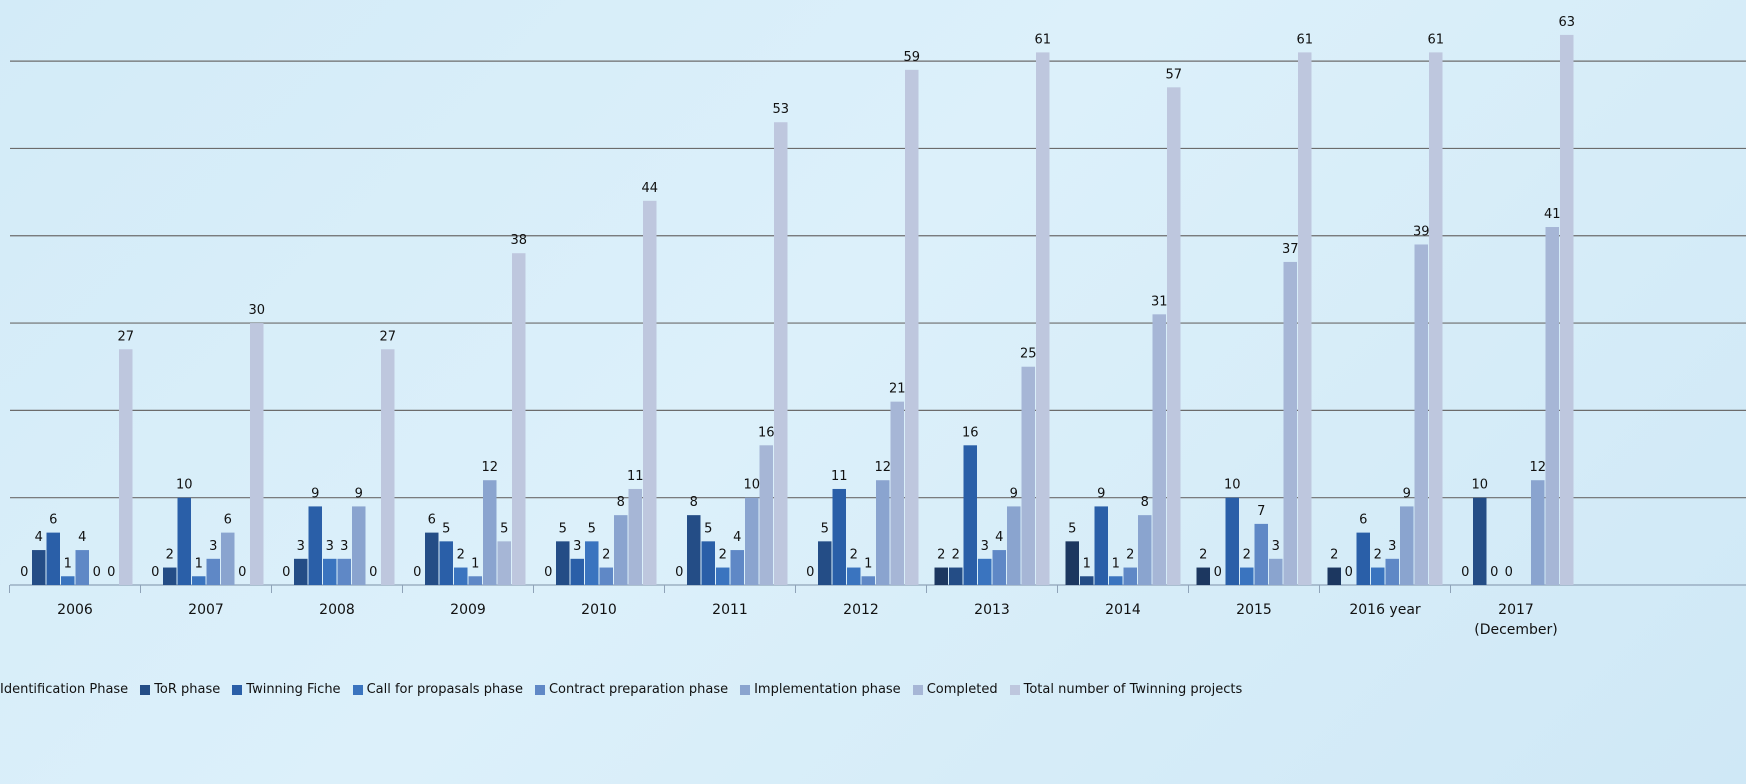  Describe the element at coordinates (1566, 22) in the screenshot. I see `value-label: 63` at that location.